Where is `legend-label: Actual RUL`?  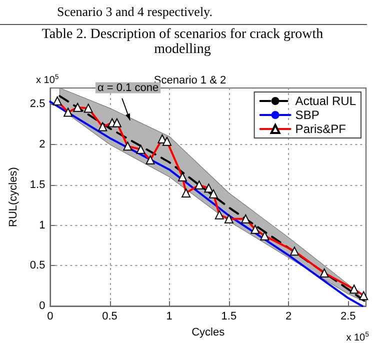
legend-label: Actual RUL is located at coordinates (325, 101).